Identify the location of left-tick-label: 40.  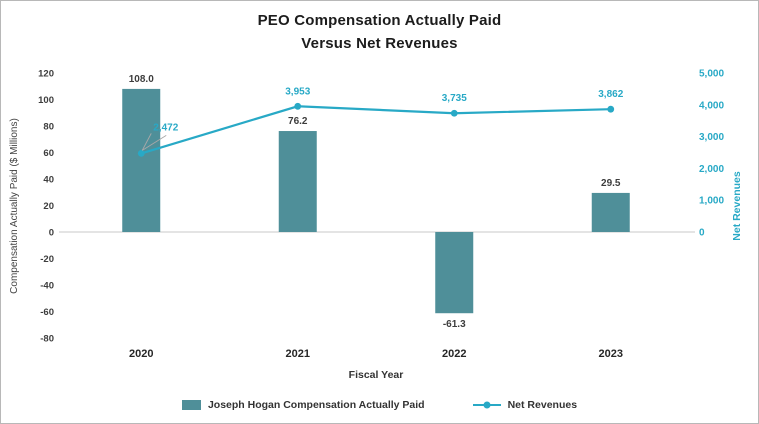
(48, 180).